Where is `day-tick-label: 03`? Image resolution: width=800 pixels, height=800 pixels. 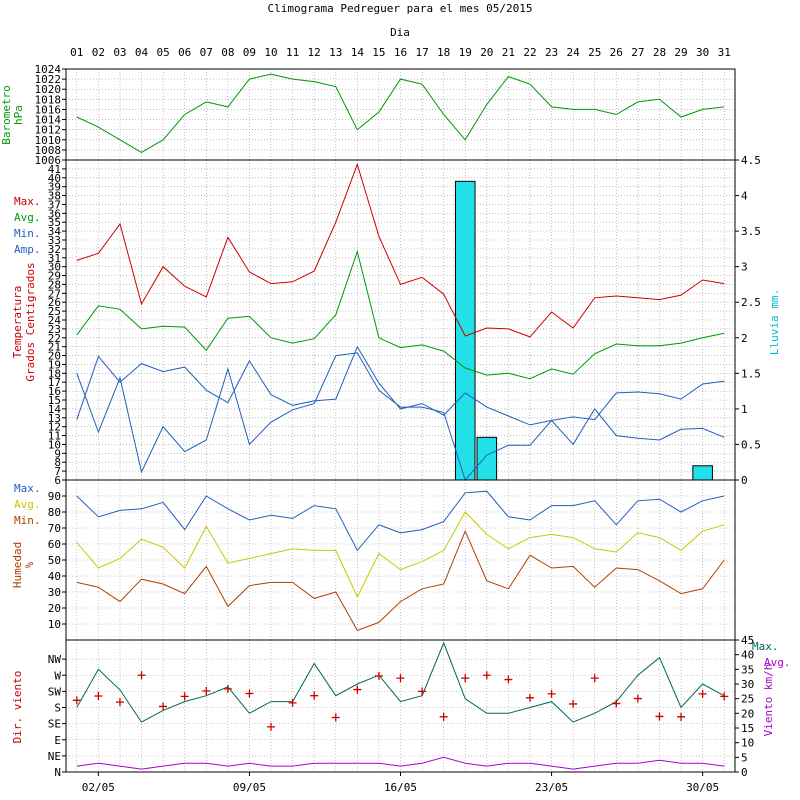 day-tick-label: 03 is located at coordinates (119, 52).